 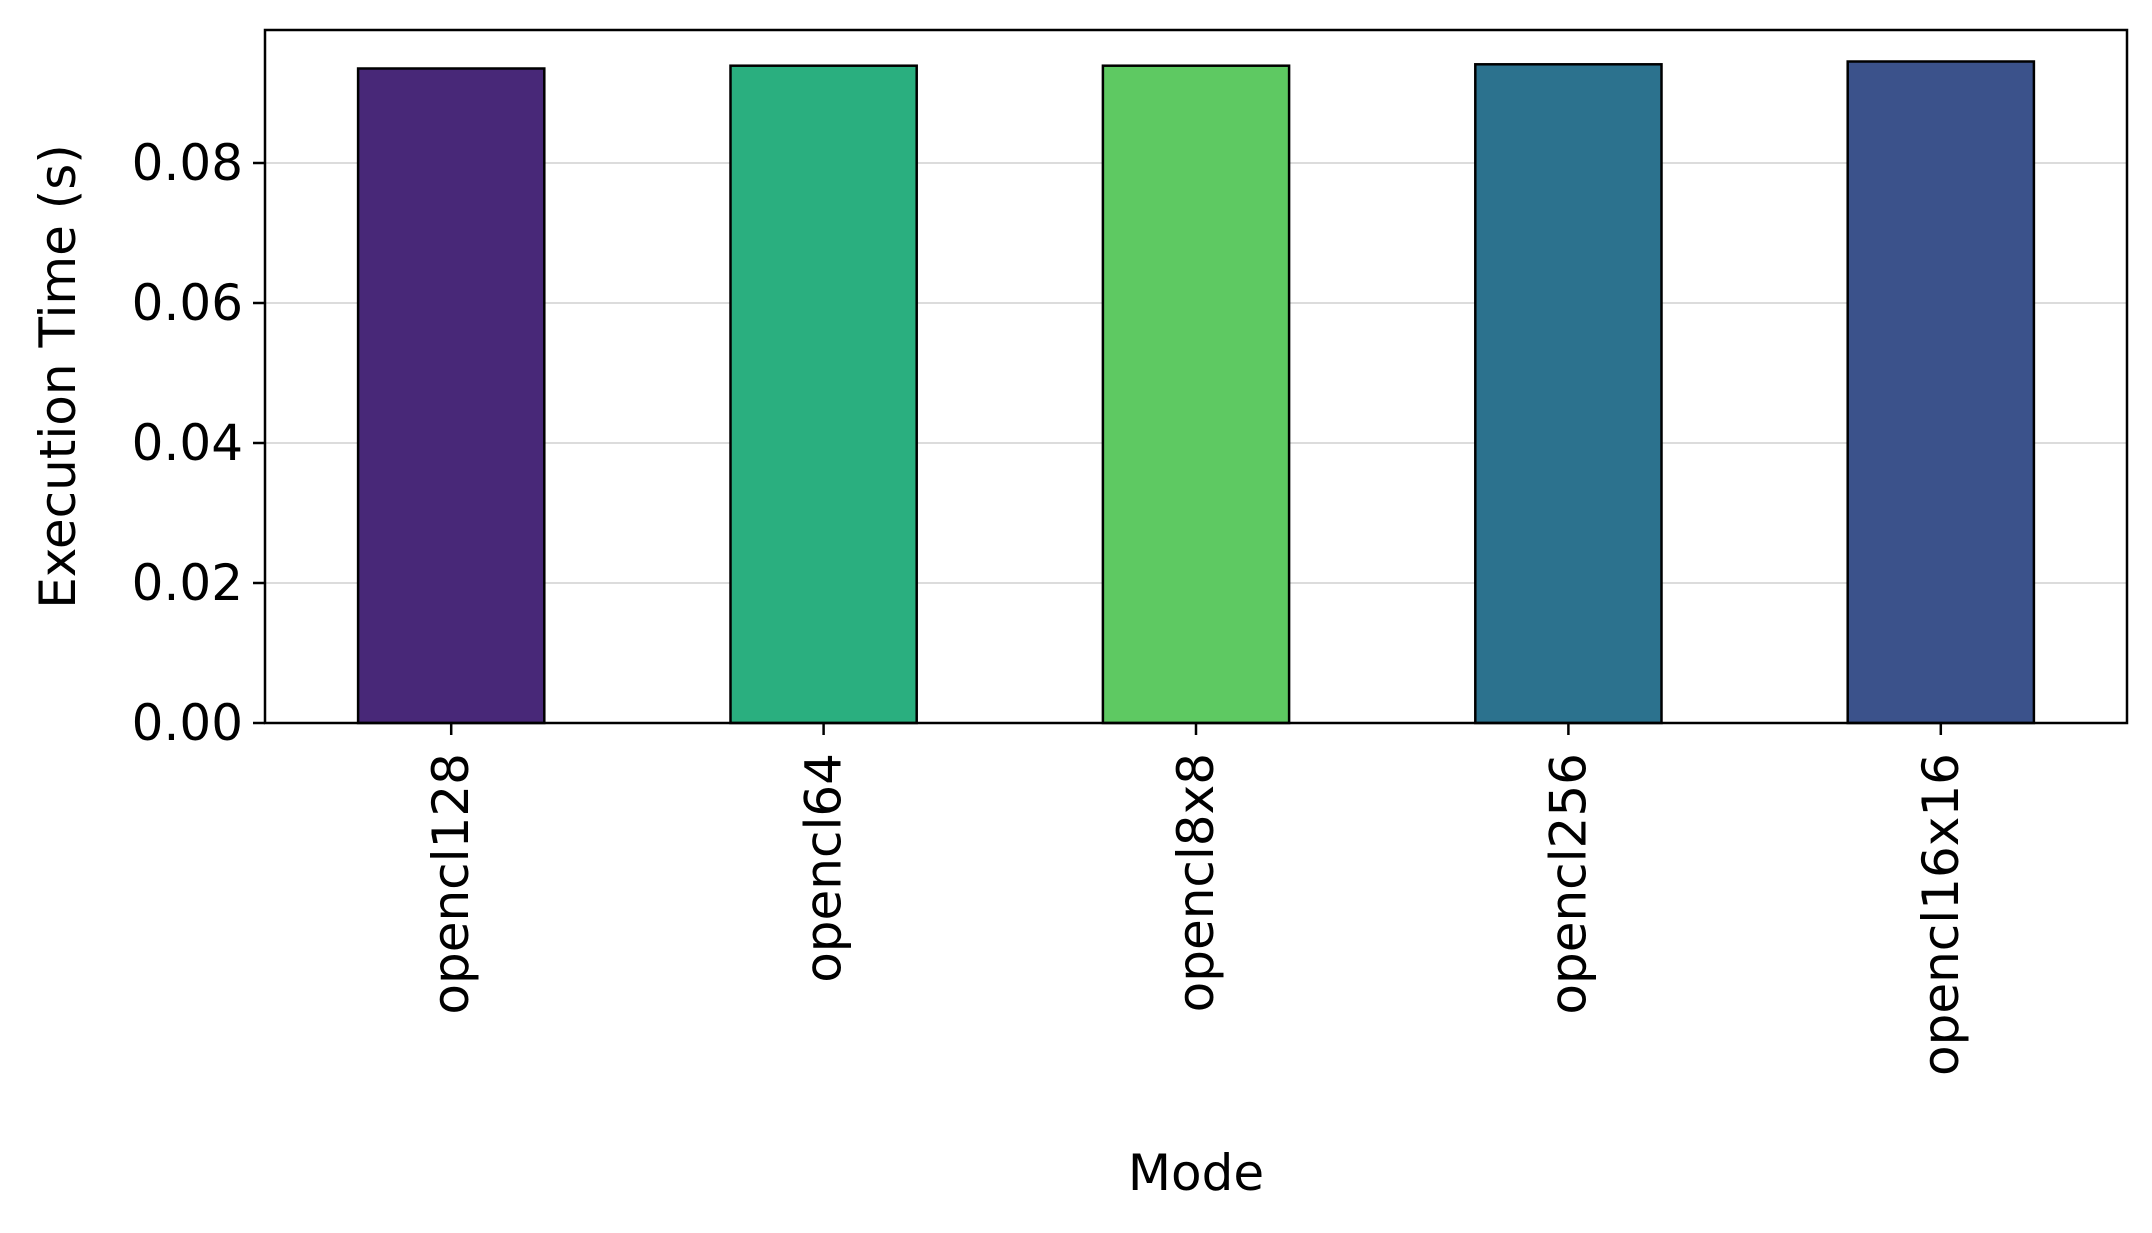 I want to click on x-tick-label: opencl256, so click(x=1568, y=884).